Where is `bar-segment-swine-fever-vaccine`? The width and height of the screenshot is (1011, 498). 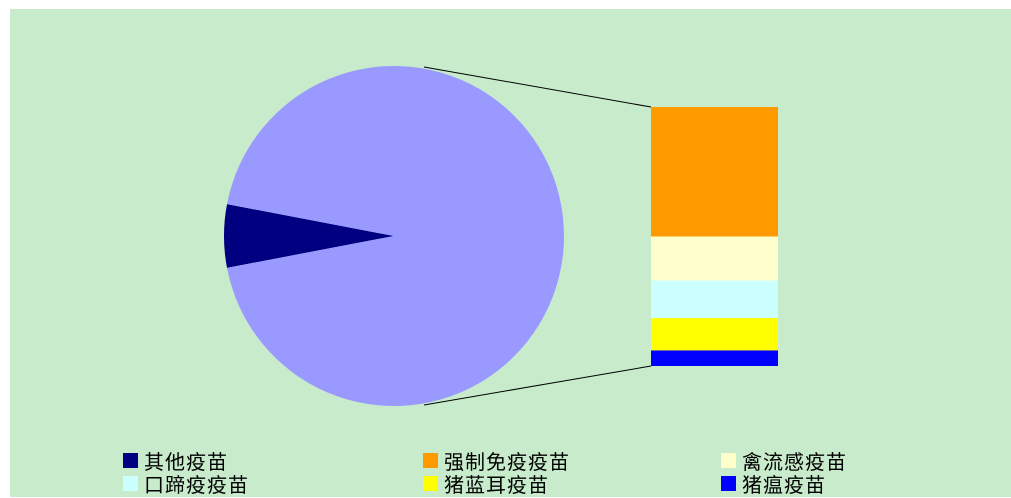
bar-segment-swine-fever-vaccine is located at coordinates (714, 358).